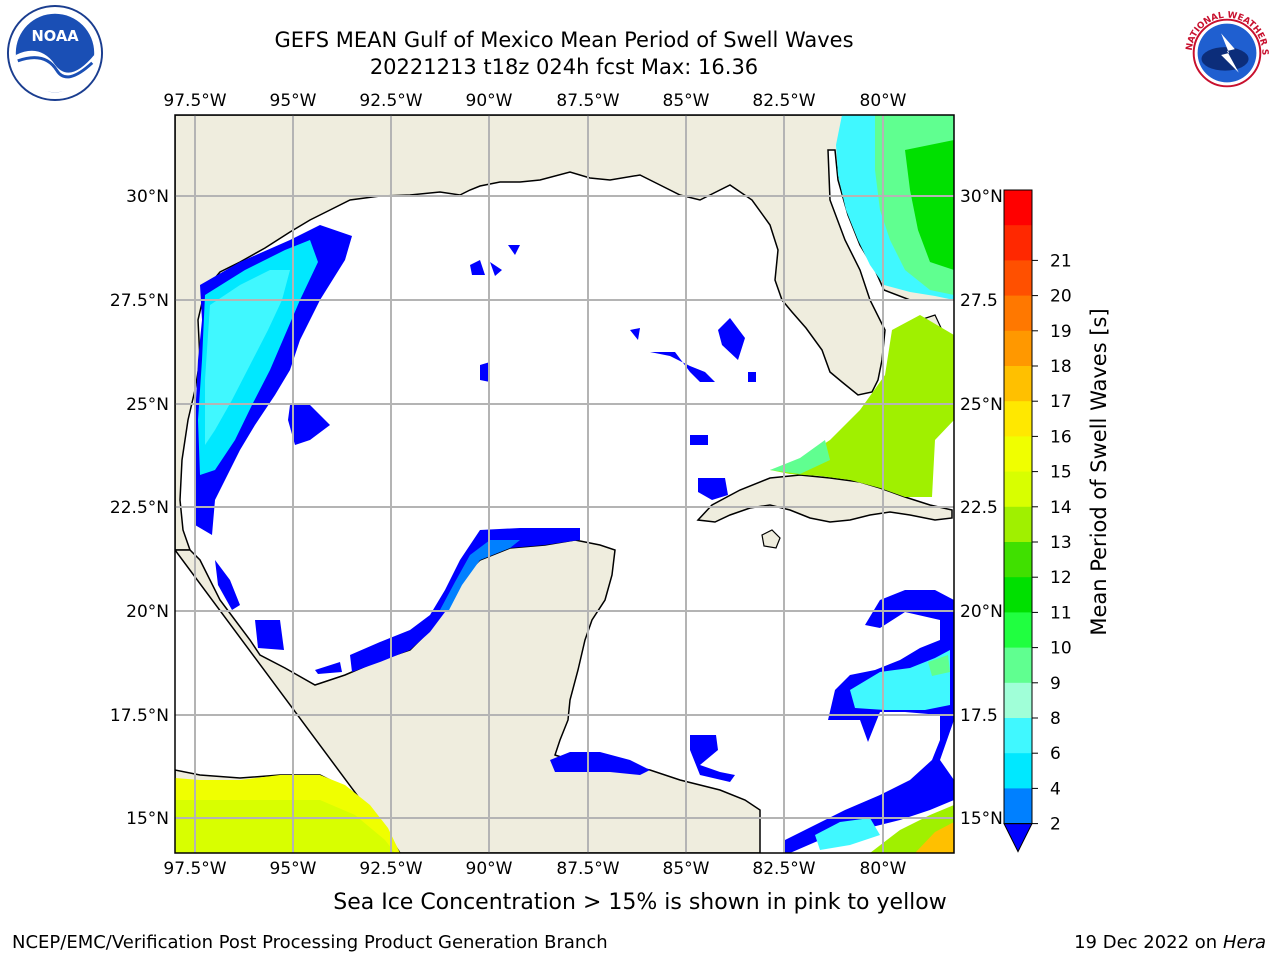 The image size is (1280, 960). I want to click on swell-yucatan, so click(465, 600).